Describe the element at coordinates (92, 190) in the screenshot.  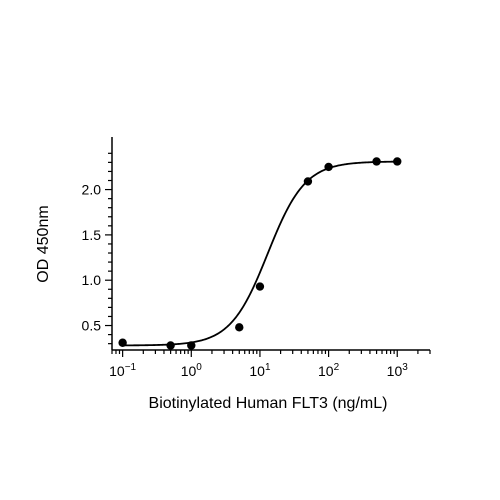
I see `y-tick-label: 2.0` at that location.